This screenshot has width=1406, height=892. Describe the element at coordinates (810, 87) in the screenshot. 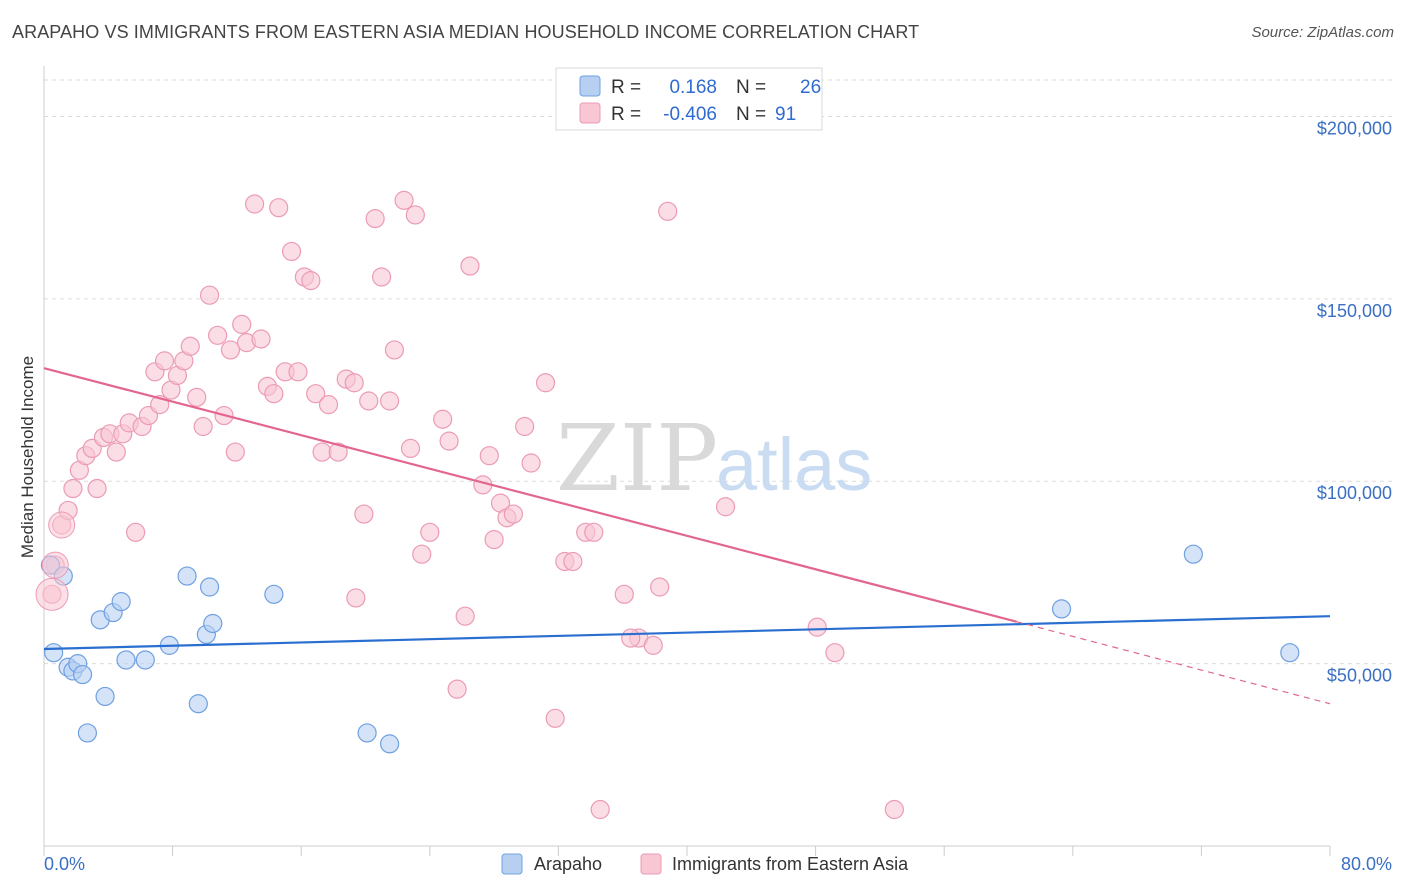

I see `legend-n-value-1: 26` at that location.